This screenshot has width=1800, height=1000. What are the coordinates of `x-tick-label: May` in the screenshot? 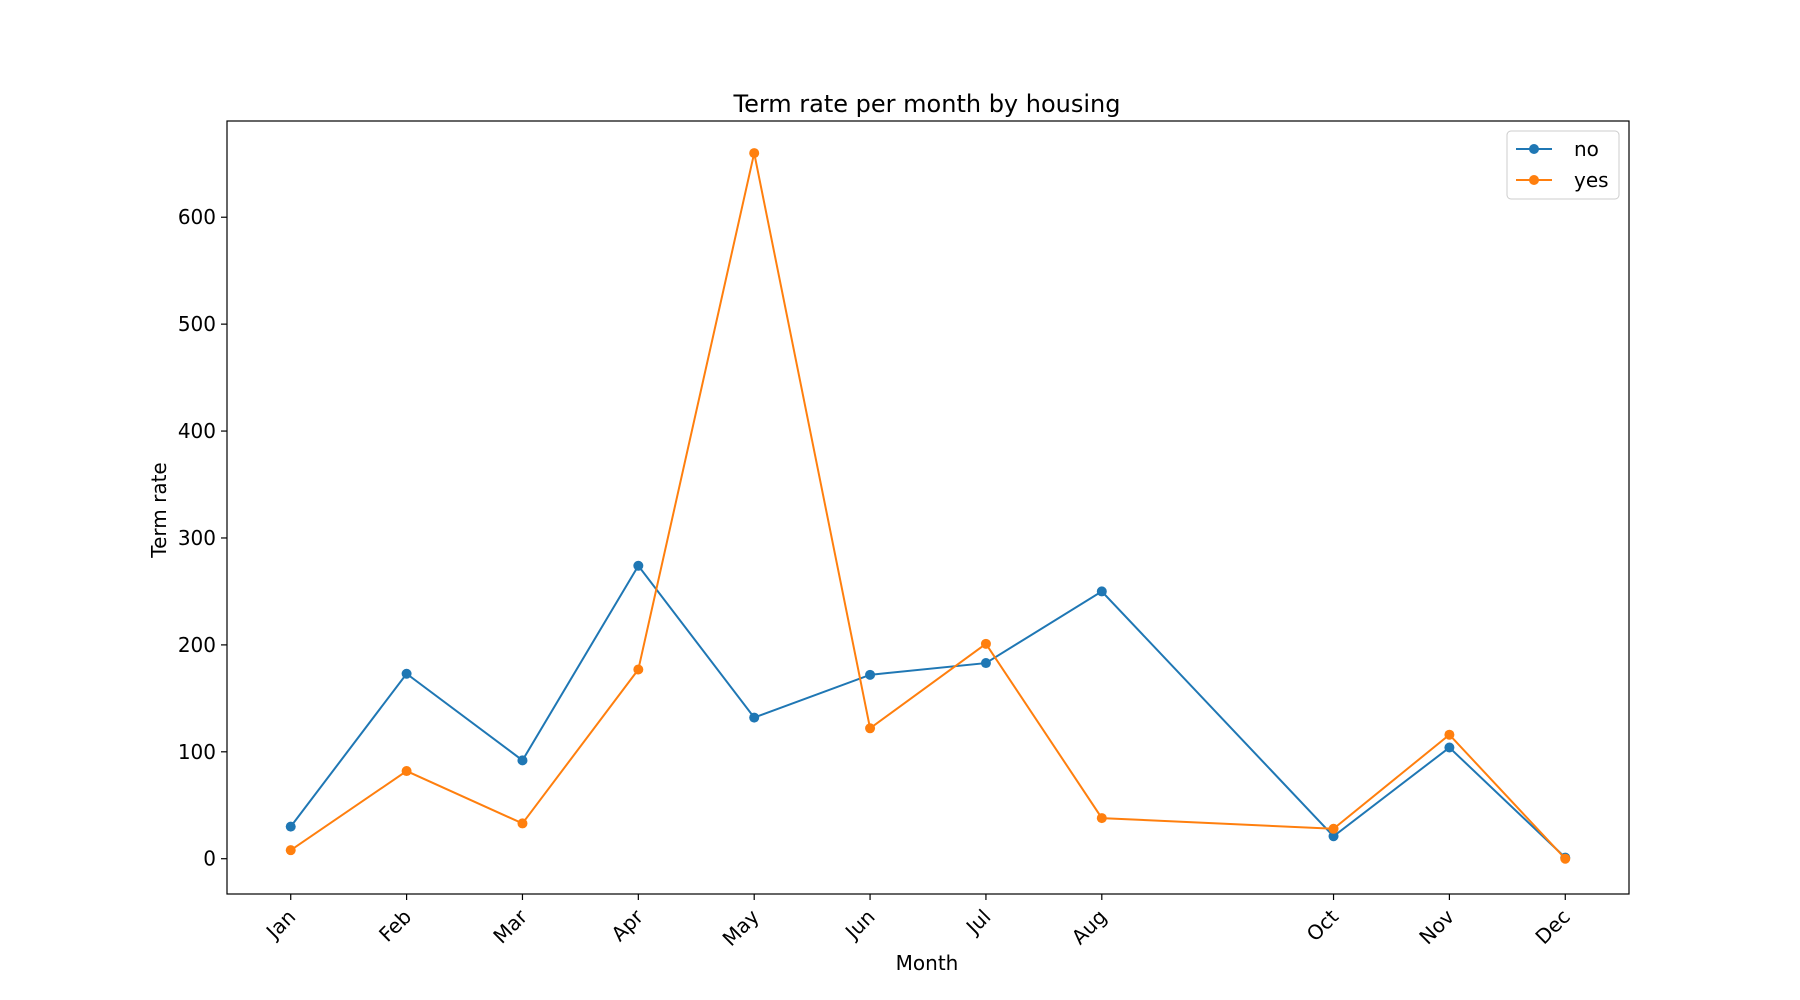 It's located at (741, 927).